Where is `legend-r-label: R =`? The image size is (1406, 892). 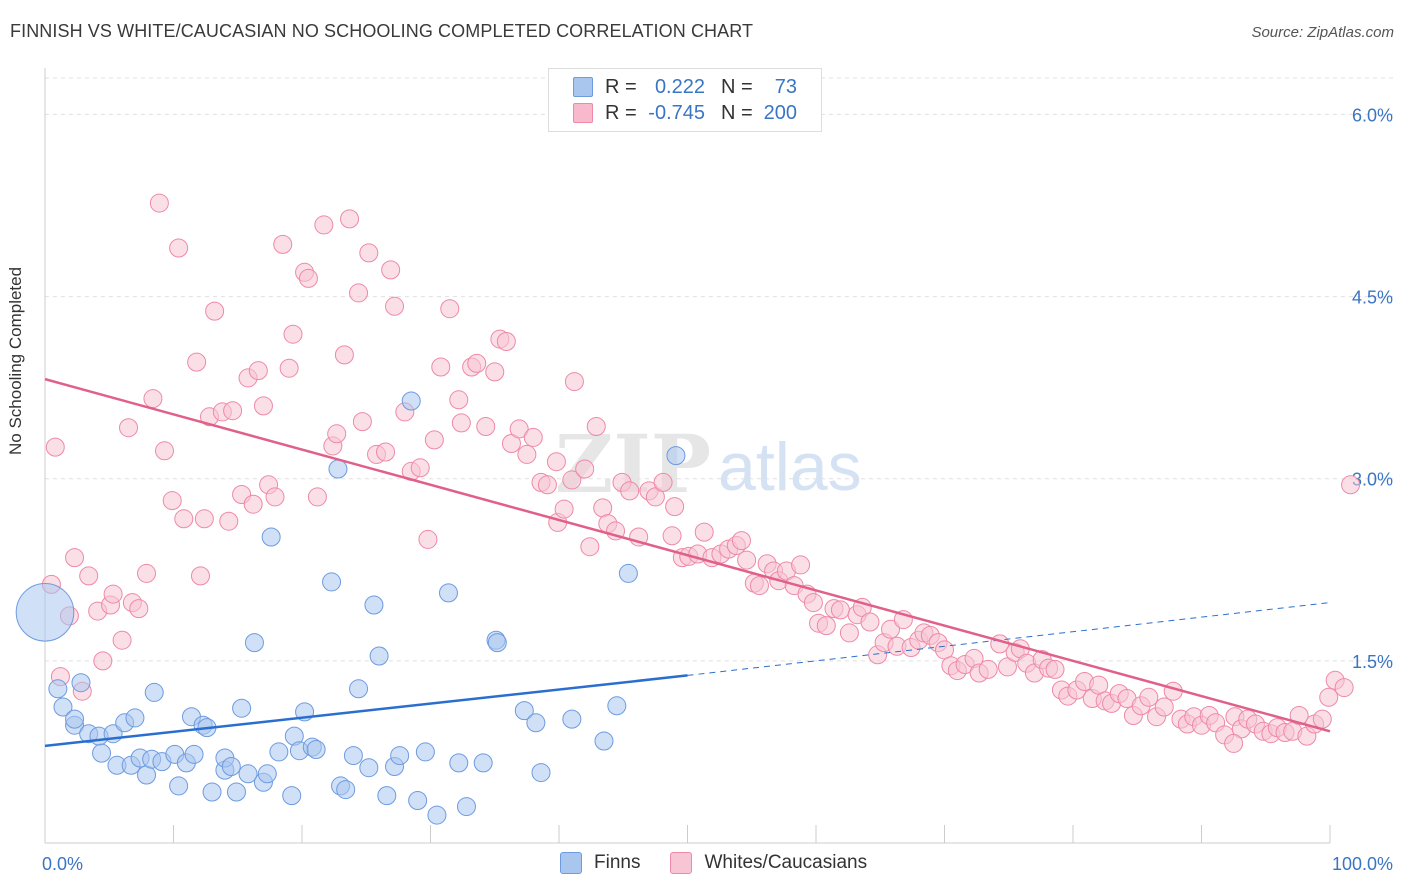
legend-r-label: R = is located at coordinates (621, 86).